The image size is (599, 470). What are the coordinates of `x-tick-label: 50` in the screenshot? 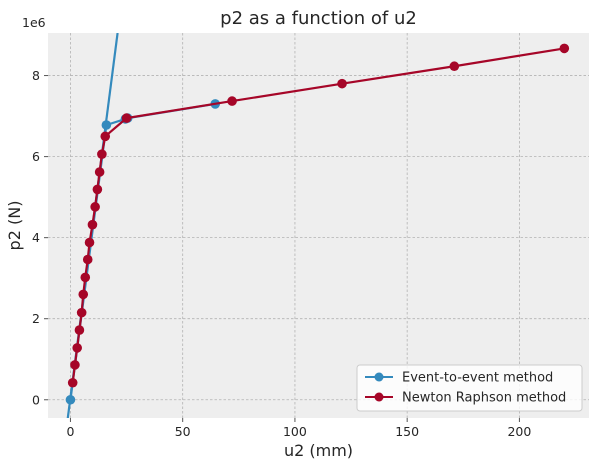 It's located at (183, 431).